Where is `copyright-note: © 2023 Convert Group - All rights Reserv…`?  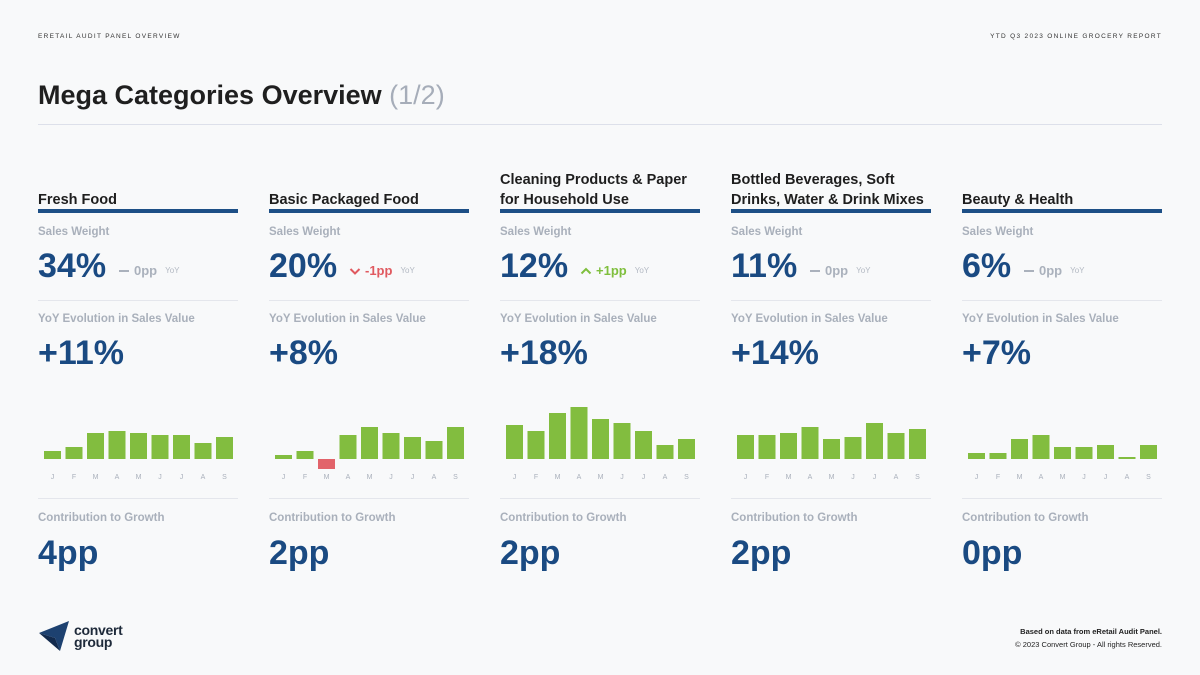
copyright-note: © 2023 Convert Group - All rights Reserv… is located at coordinates (1088, 644).